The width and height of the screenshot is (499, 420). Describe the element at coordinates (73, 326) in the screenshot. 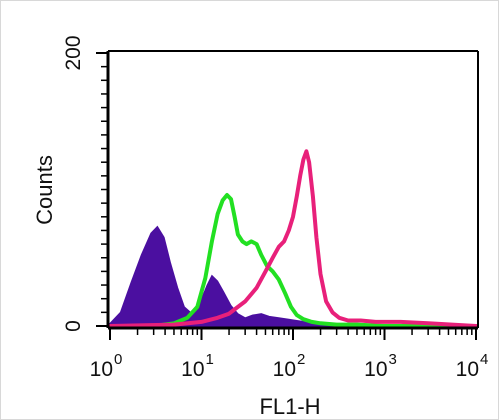

I see `y-tick-label-0: 0` at that location.